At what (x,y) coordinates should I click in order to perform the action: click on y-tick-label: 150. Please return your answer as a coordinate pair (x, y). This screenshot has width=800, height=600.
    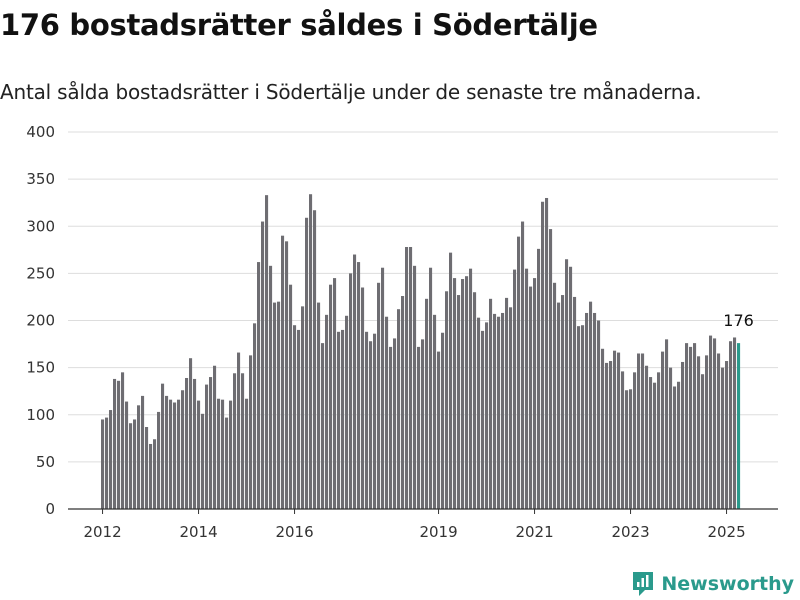
    Looking at the image, I should click on (40, 368).